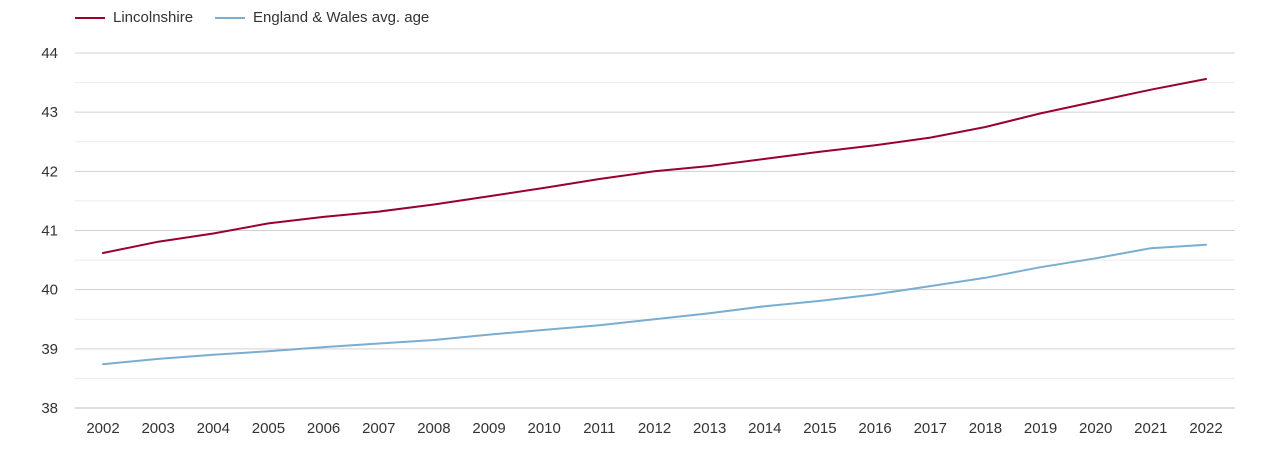  What do you see at coordinates (654, 428) in the screenshot?
I see `x-tick-label: 2012` at bounding box center [654, 428].